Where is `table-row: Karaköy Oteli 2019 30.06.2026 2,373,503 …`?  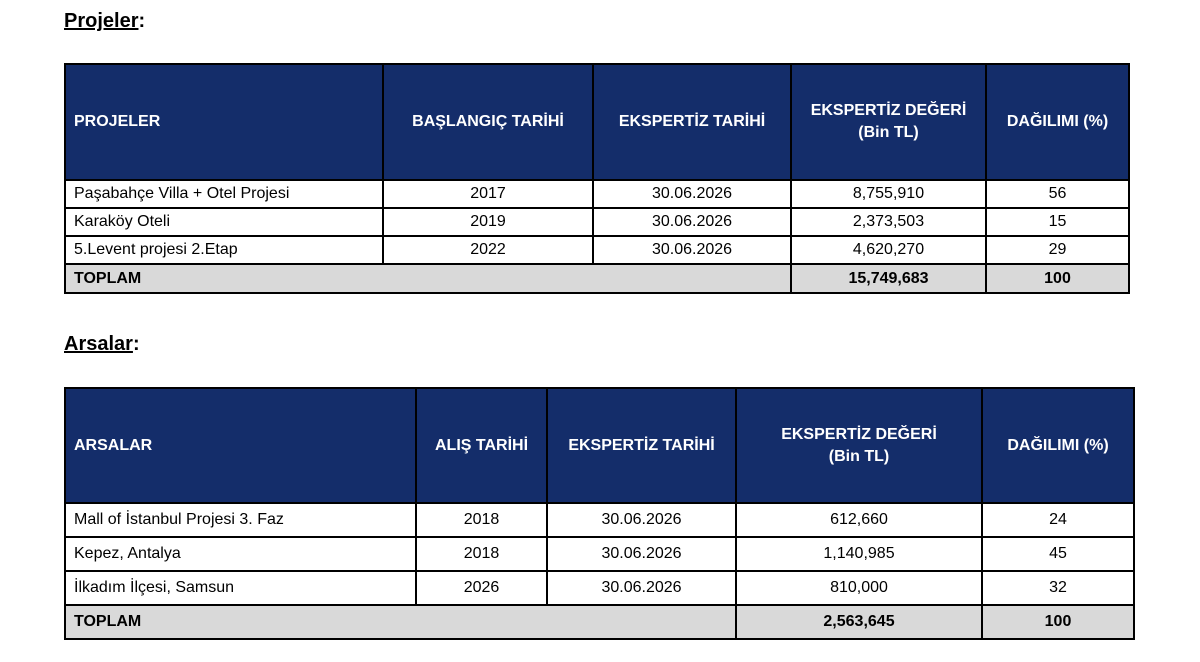 table-row: Karaköy Oteli 2019 30.06.2026 2,373,503 … is located at coordinates (597, 222).